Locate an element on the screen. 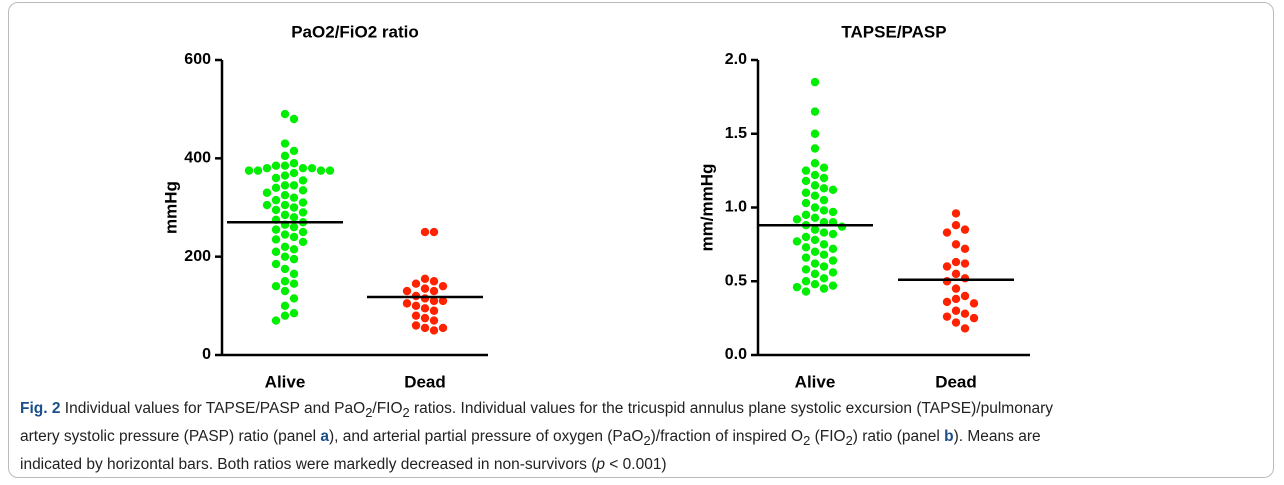  caption-text: /FIO is located at coordinates (387, 408).